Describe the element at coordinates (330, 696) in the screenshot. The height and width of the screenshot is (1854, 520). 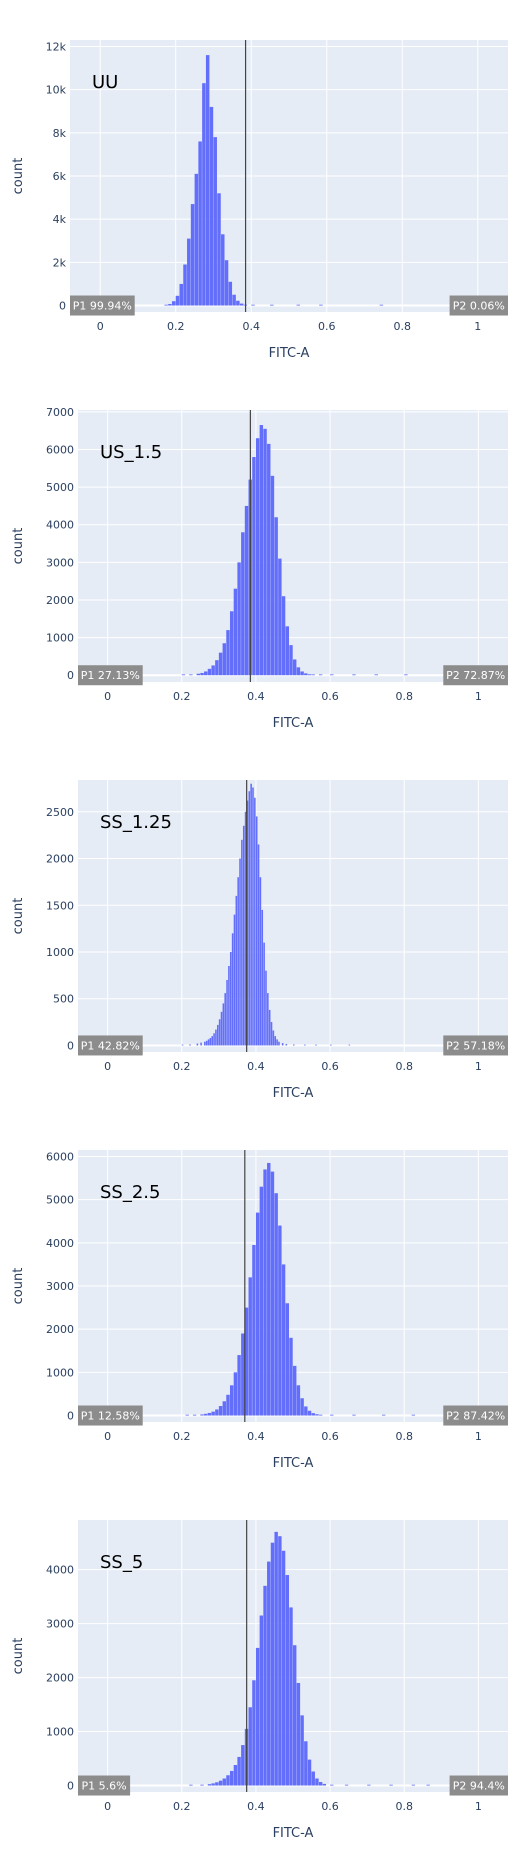
I see `x-tick-label: 0.6` at that location.